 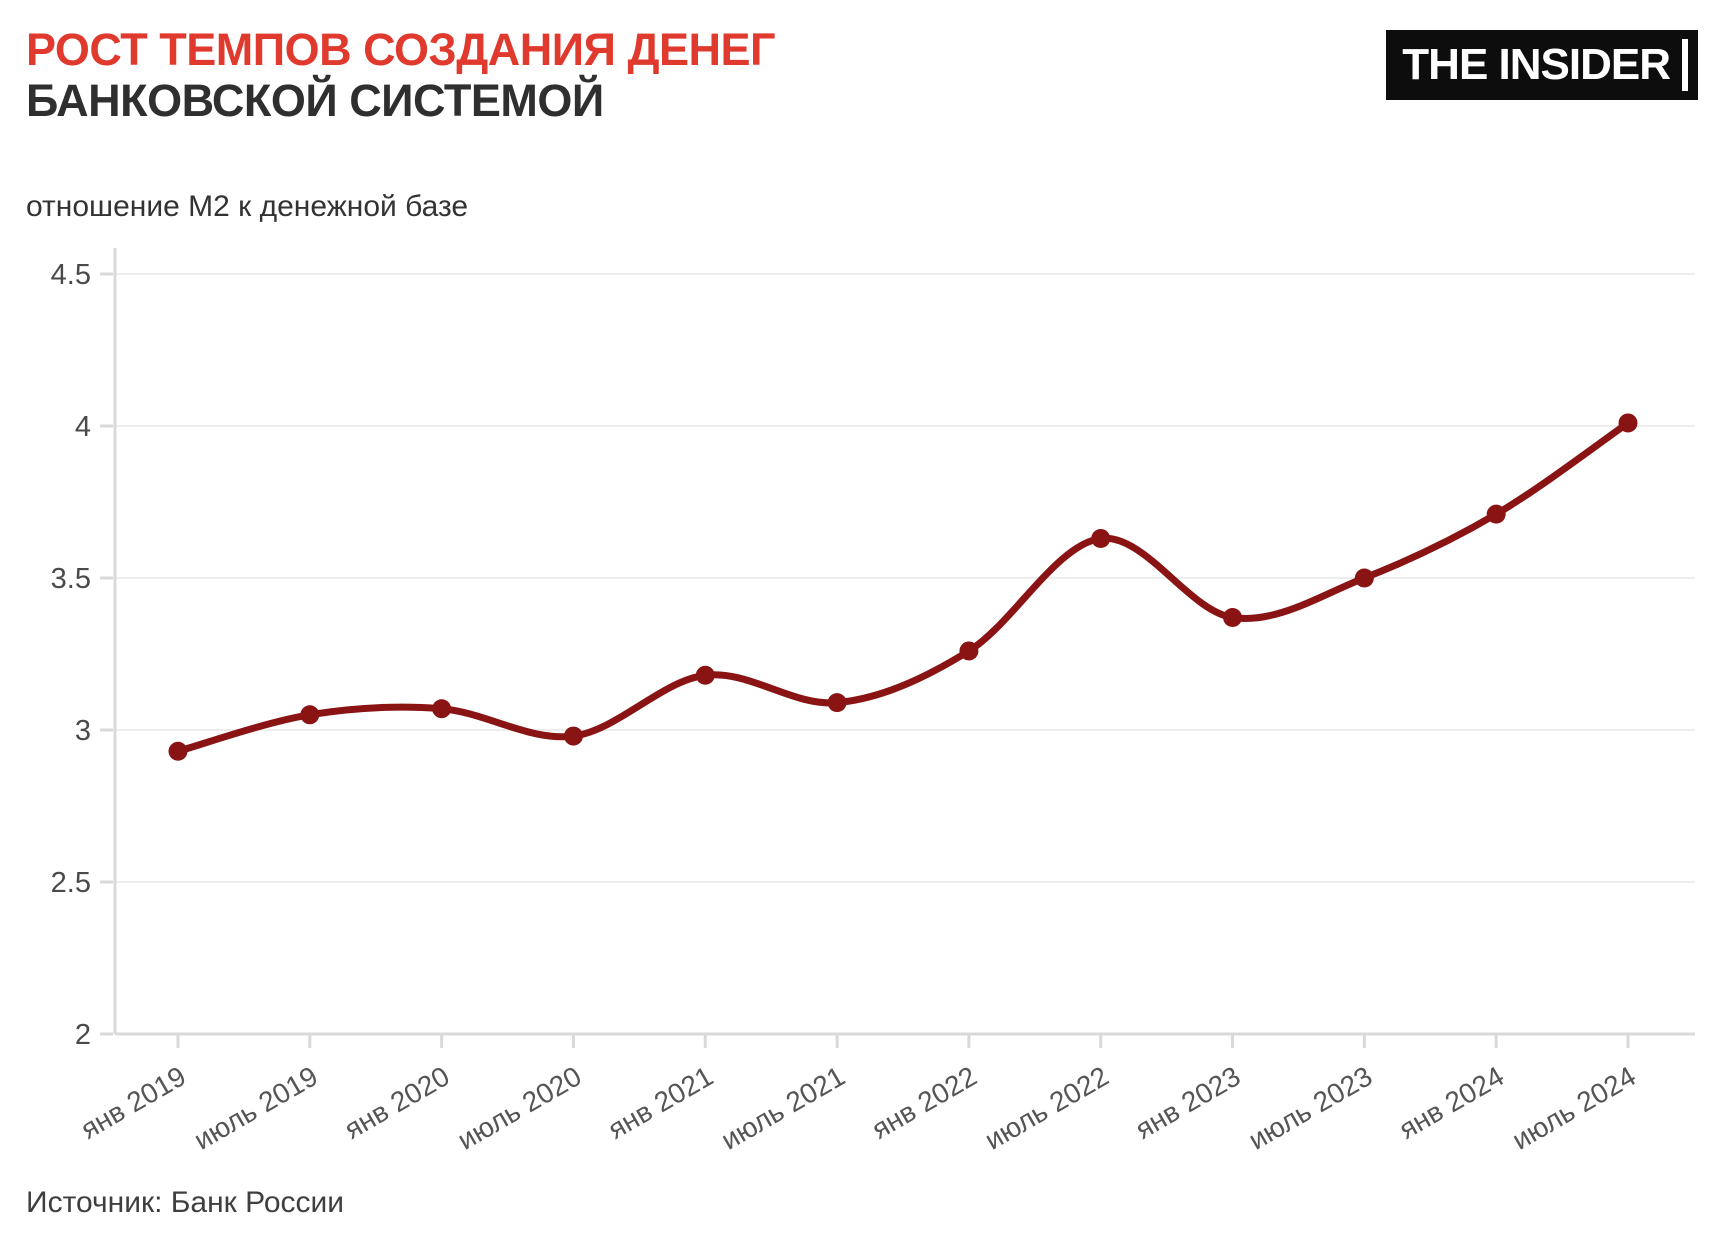 I want to click on x-axis-label: янв 2020, so click(x=397, y=1102).